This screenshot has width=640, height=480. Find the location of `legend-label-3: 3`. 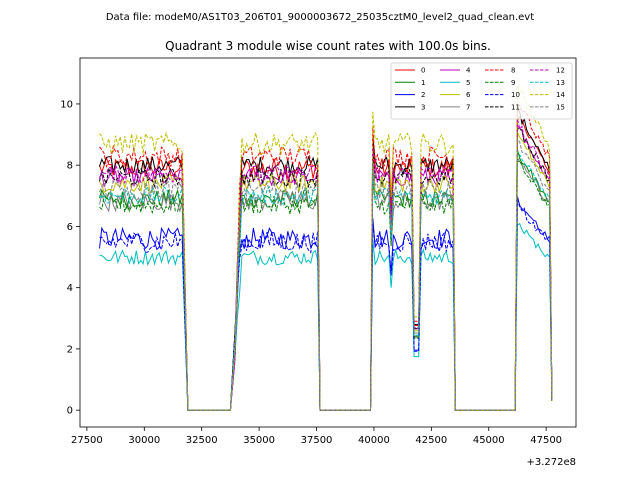

legend-label-3: 3 is located at coordinates (423, 107).